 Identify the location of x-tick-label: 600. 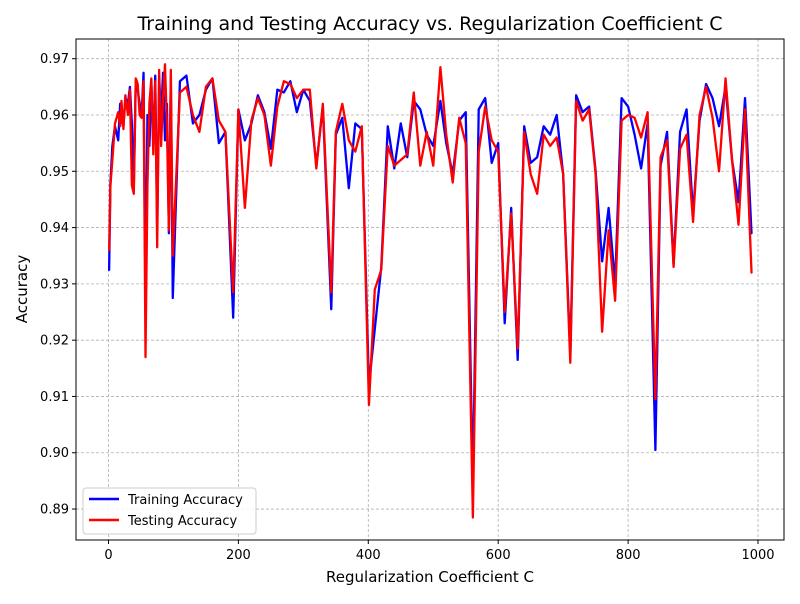
(498, 555).